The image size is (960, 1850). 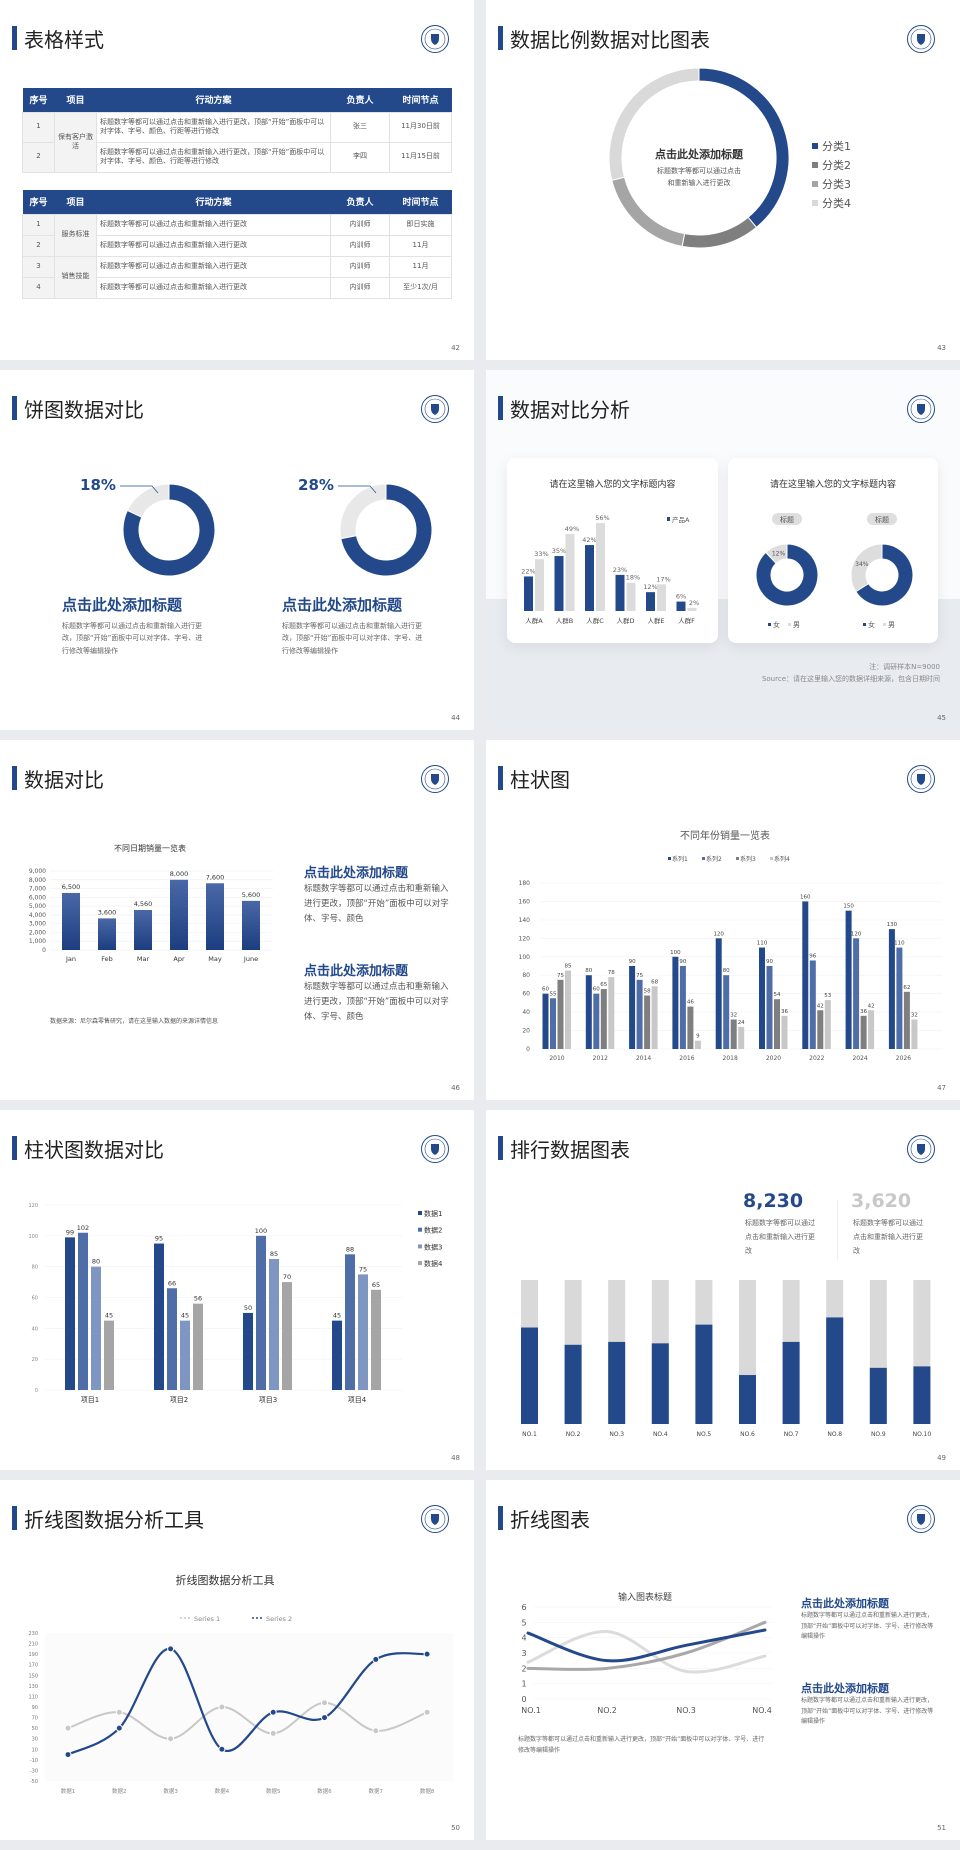 I want to click on bar-value-label: 130, so click(x=892, y=925).